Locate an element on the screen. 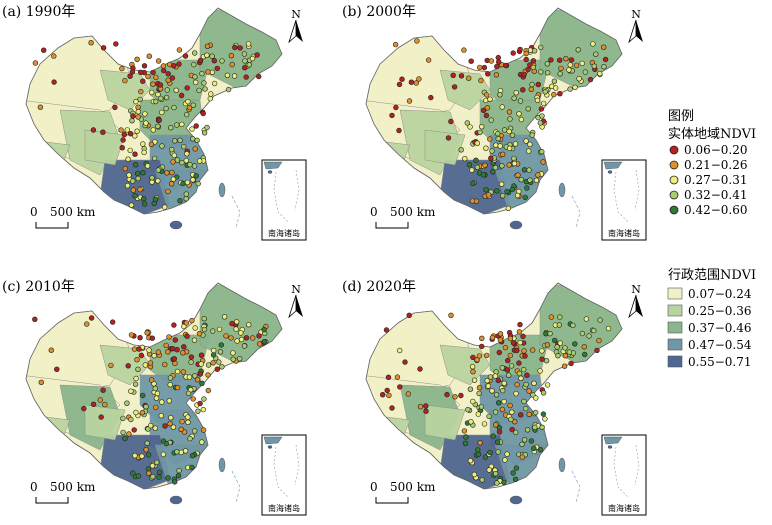 Image resolution: width=772 pixels, height=525 pixels. taiwan-island is located at coordinates (562, 465).